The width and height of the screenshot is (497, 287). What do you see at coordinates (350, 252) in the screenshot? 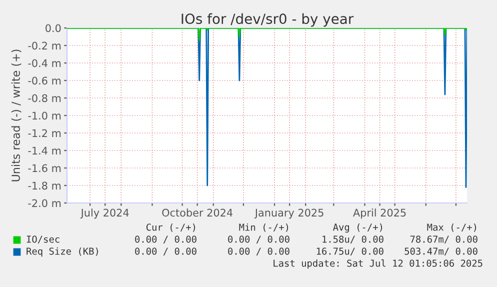
I see `text: 16.75u/ 0.00` at bounding box center [350, 252].